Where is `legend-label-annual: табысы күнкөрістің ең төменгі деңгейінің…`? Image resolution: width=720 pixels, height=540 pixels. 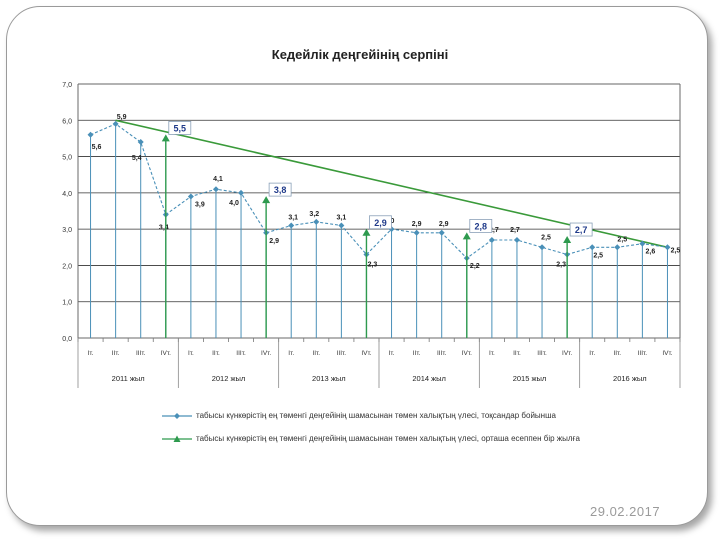
legend-label-annual: табысы күнкөрістің ең төменгі деңгейінің… is located at coordinates (388, 438).